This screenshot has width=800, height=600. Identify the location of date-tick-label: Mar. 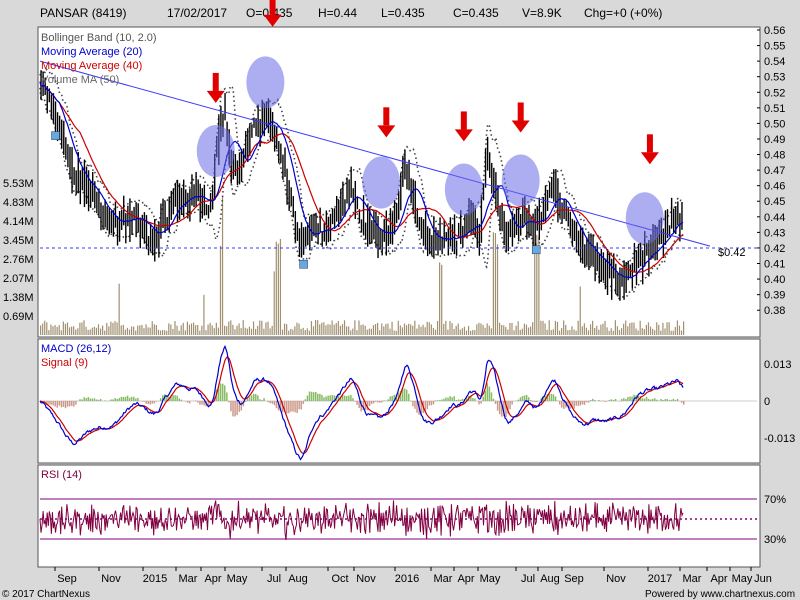
(692, 579).